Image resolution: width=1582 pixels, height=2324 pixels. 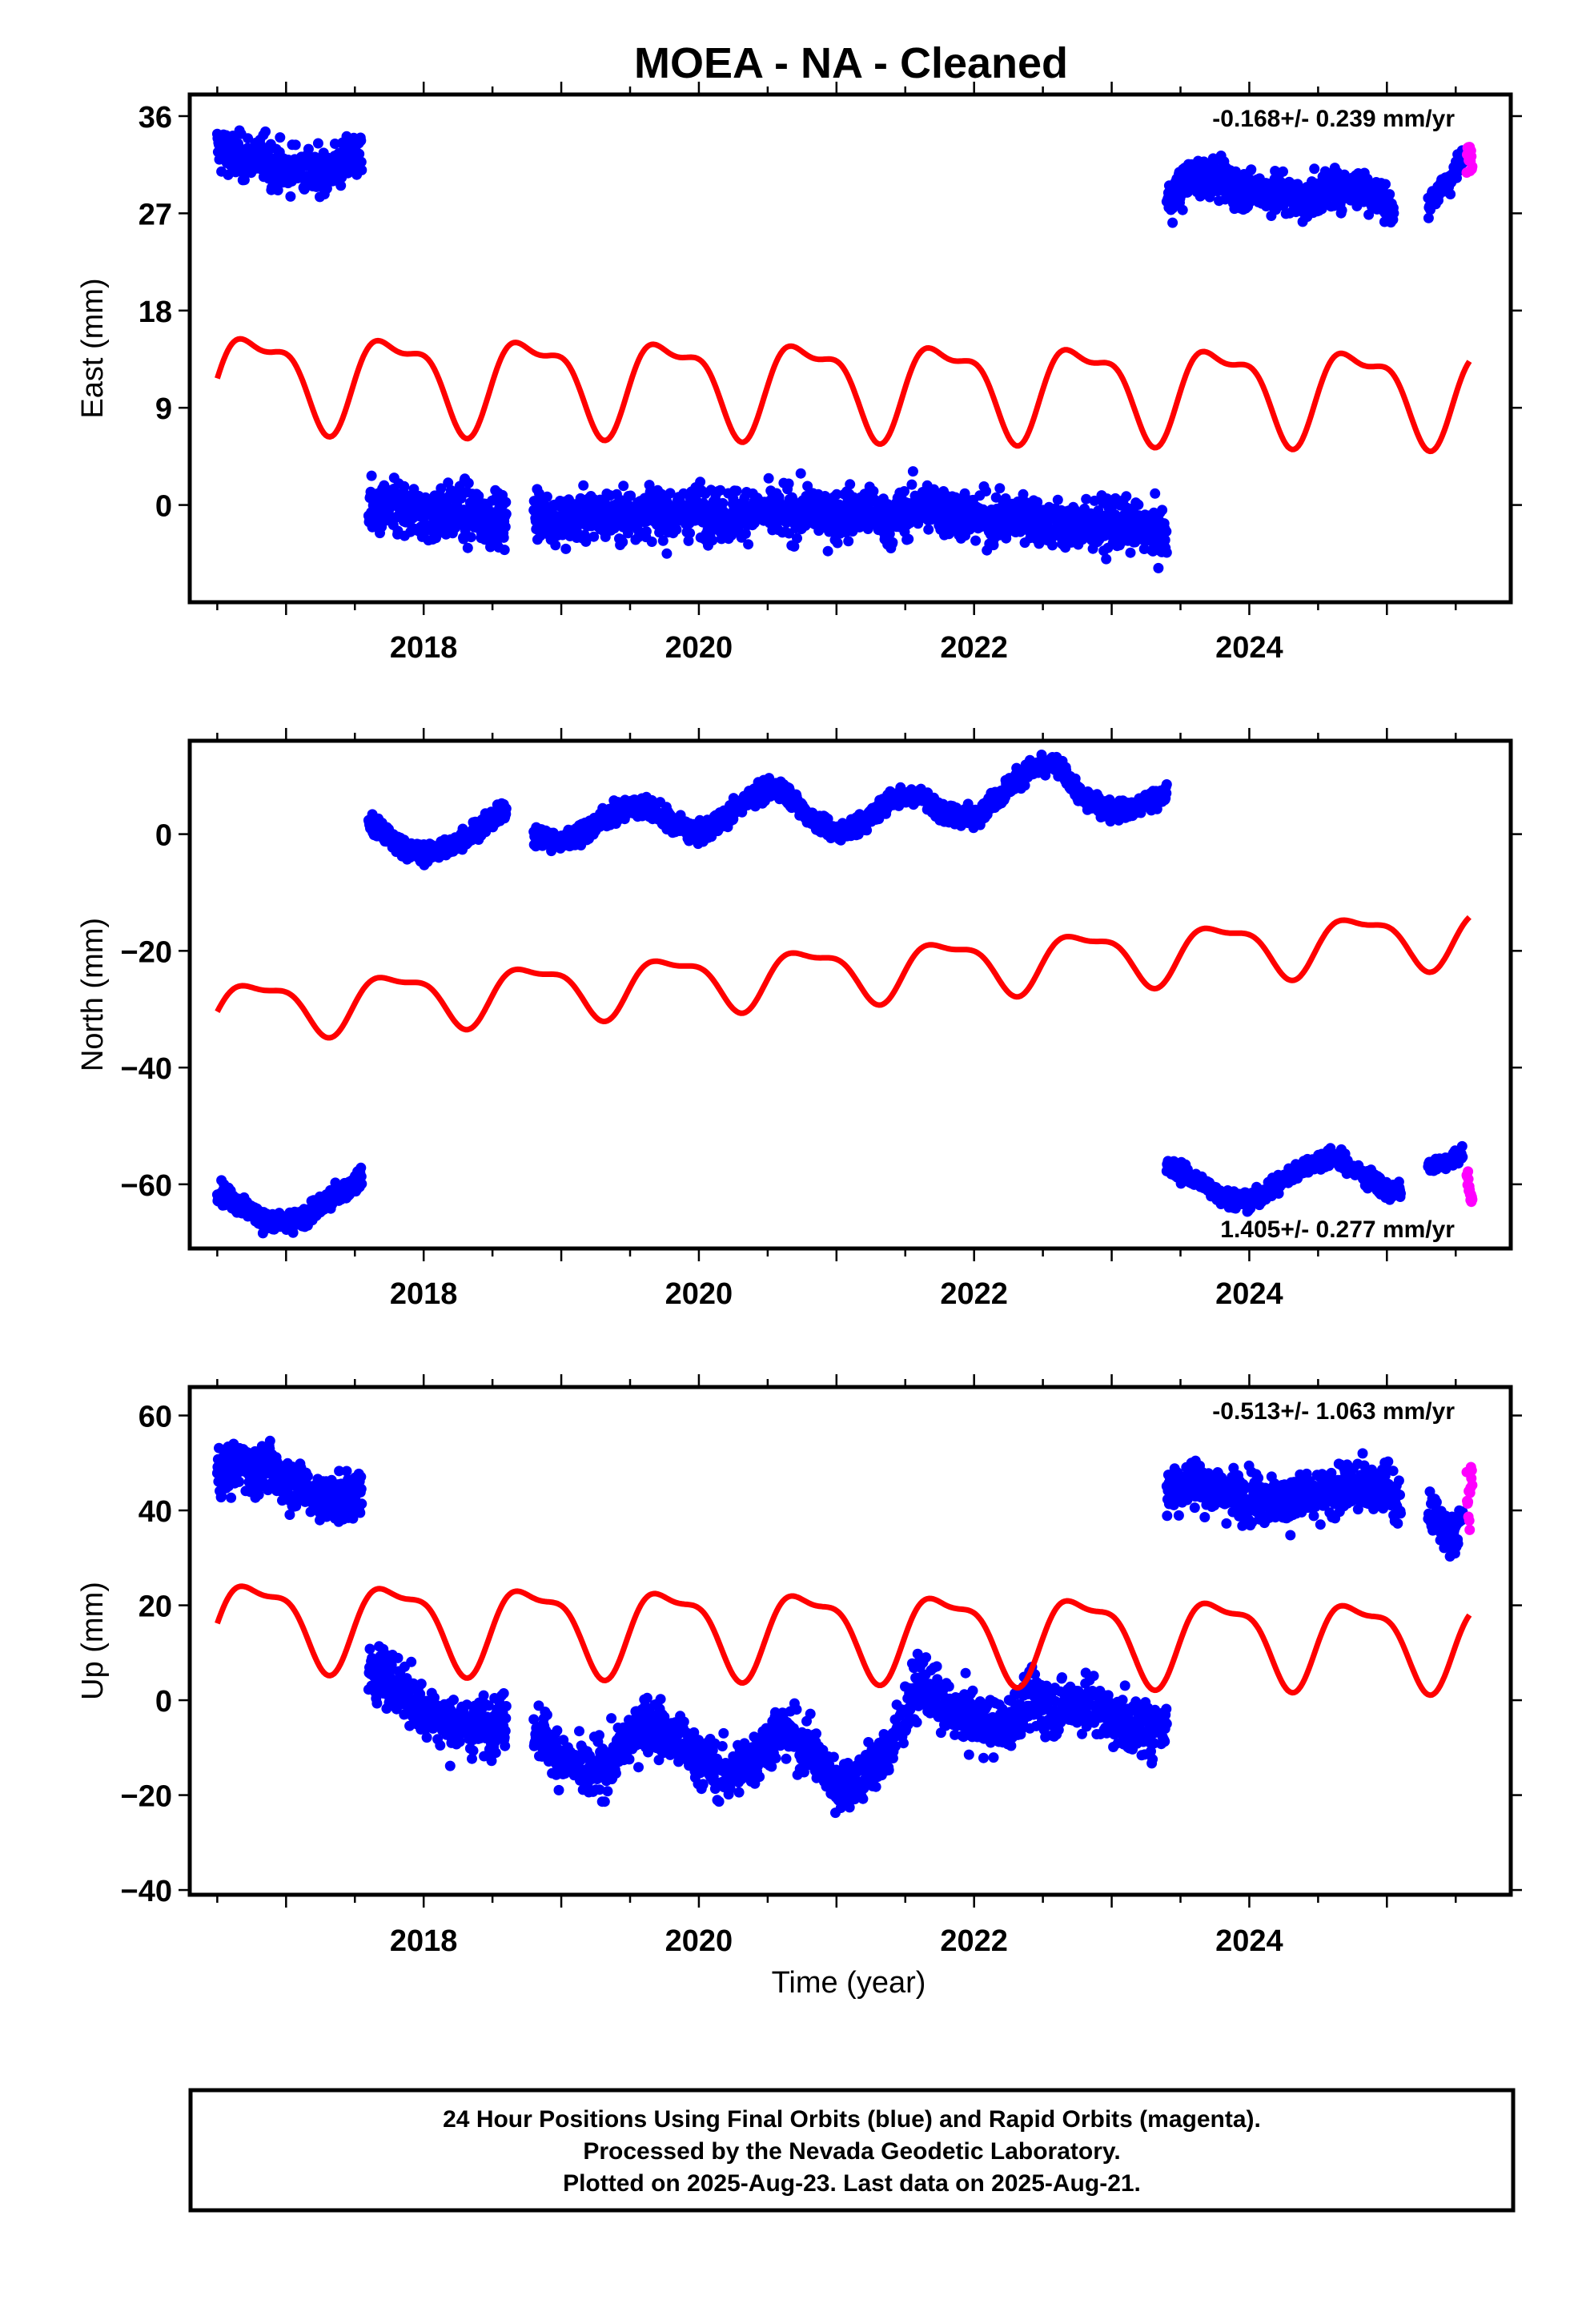 I want to click on ytick-label-east: 27, so click(x=155, y=215).